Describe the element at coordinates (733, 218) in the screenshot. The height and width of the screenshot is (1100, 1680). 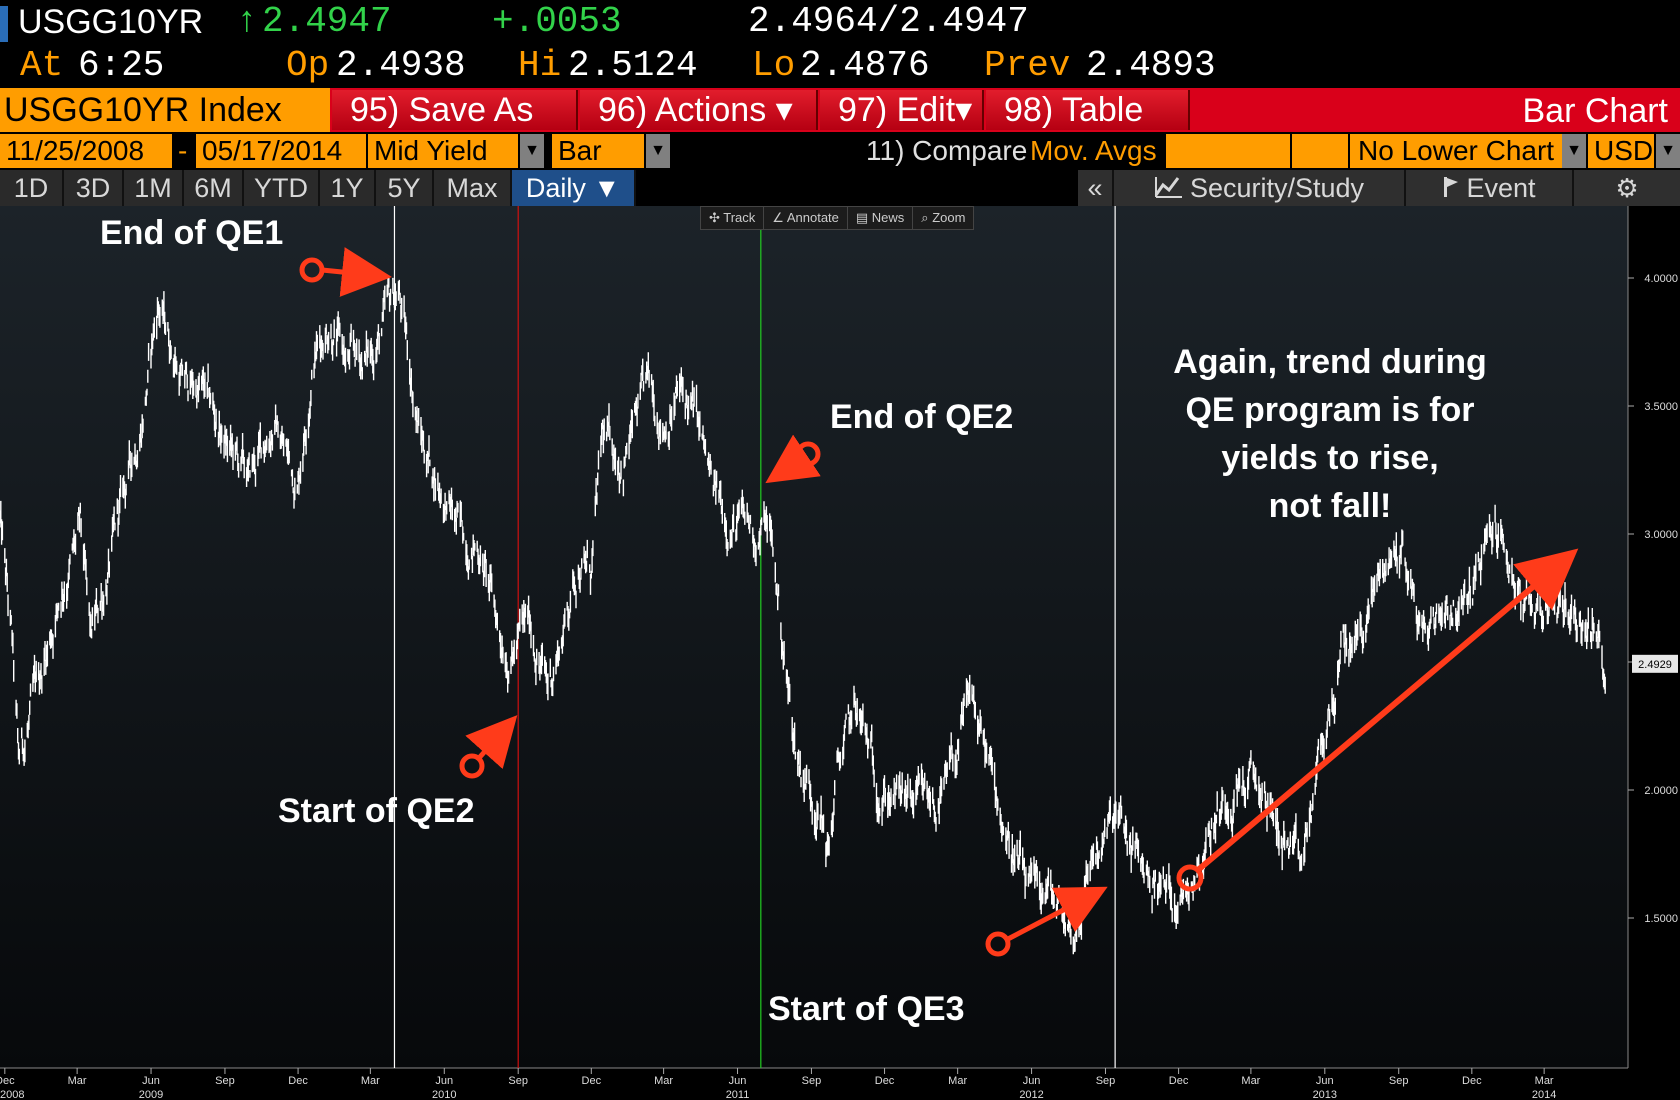
I see `track-button: ✣ Track` at that location.